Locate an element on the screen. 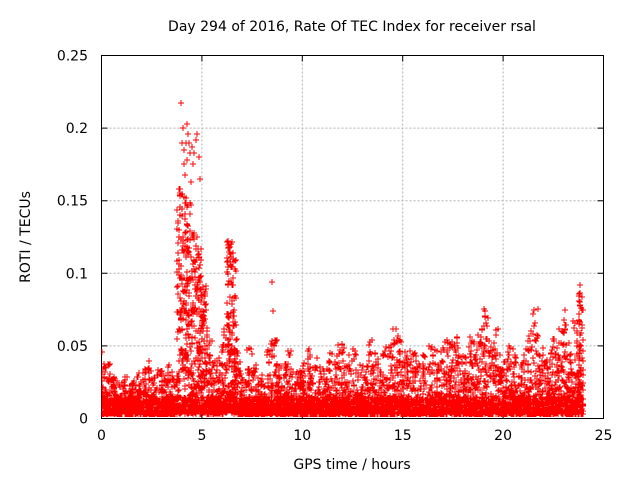 The height and width of the screenshot is (480, 640). y-tick-label: 0.15 is located at coordinates (72, 202).